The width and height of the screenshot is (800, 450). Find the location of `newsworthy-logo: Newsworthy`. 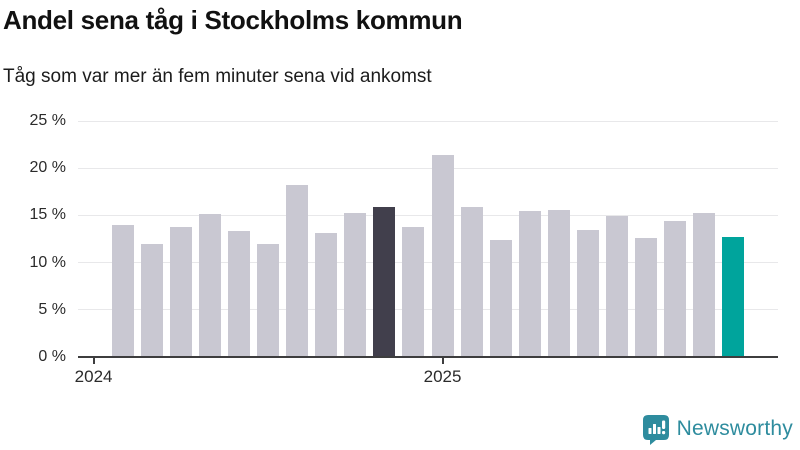

newsworthy-logo: Newsworthy is located at coordinates (717, 429).